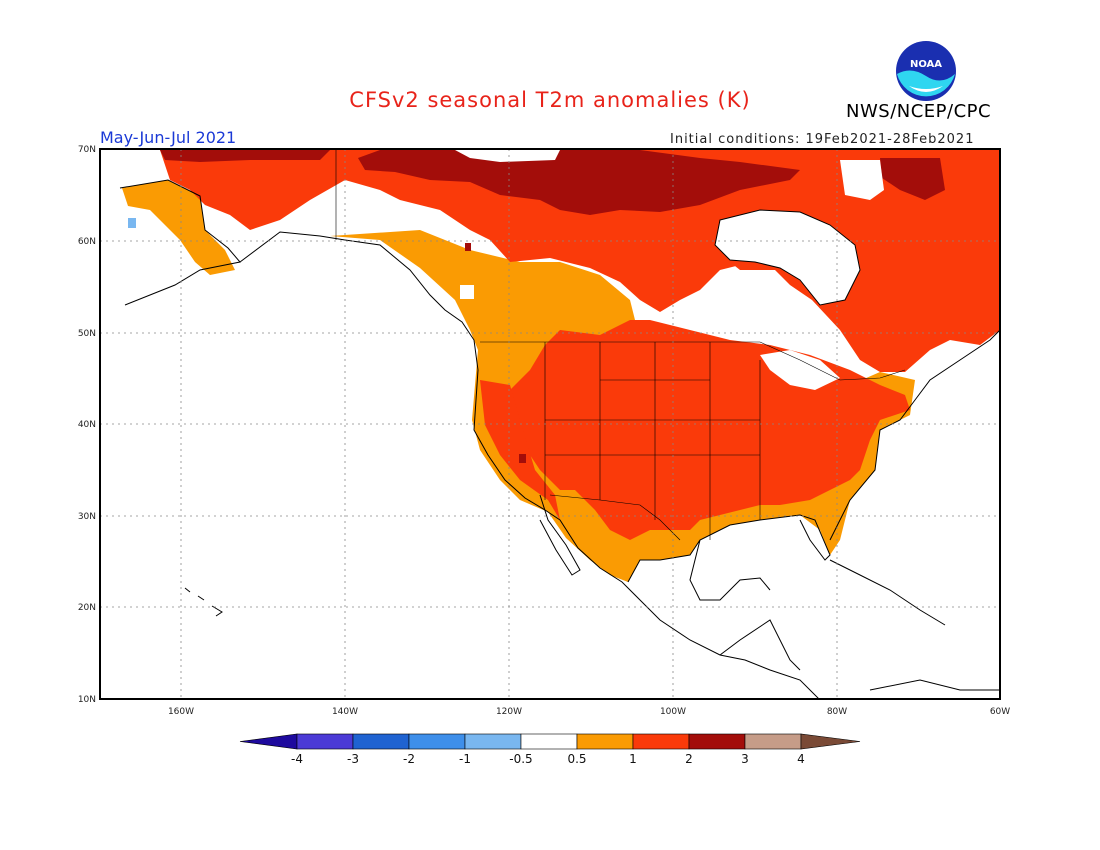 The height and width of the screenshot is (850, 1100). Describe the element at coordinates (652, 441) in the screenshot. I see `border-meridians` at that location.